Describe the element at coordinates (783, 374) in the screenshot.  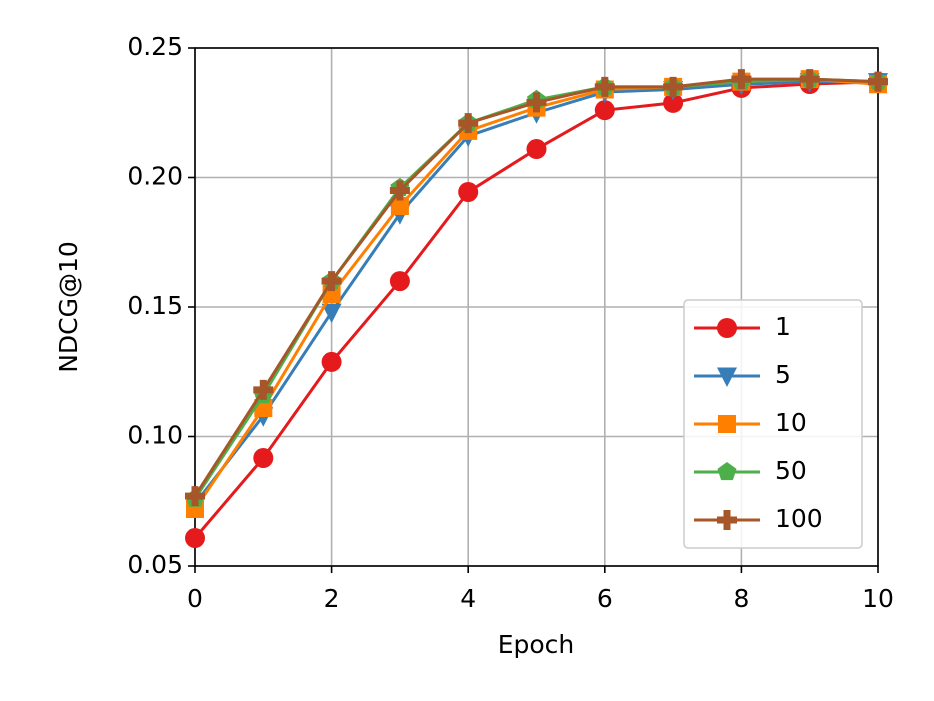
I see `legend-label: 5` at that location.